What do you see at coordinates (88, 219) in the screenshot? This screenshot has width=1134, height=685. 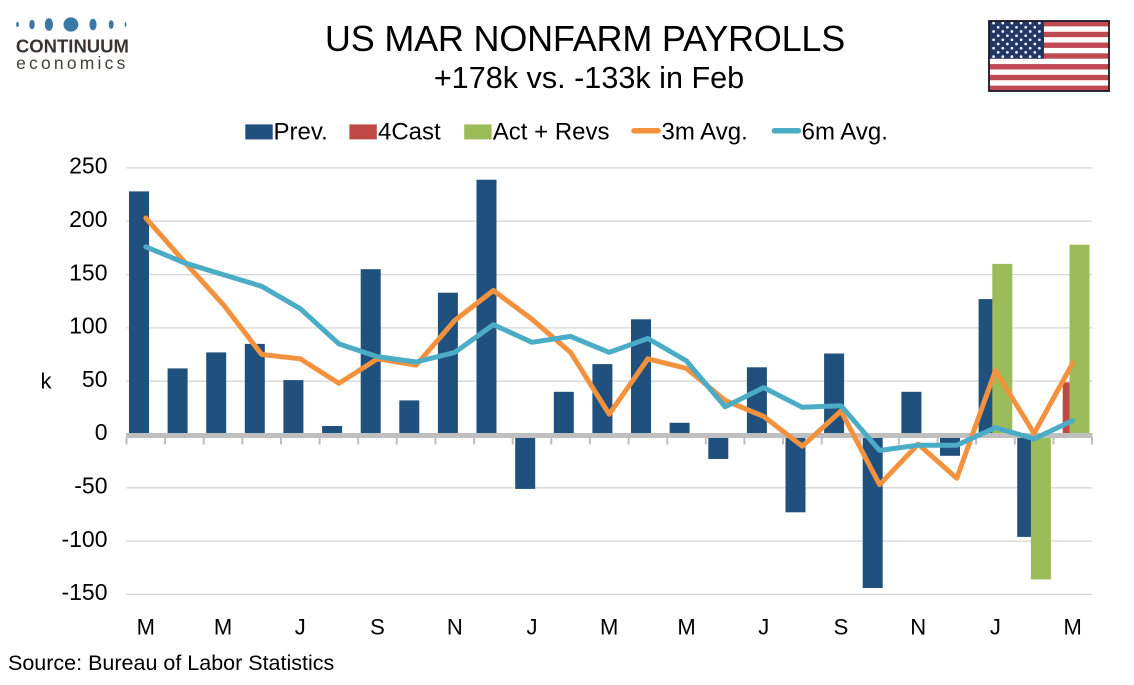 I see `svg-text: 200` at bounding box center [88, 219].